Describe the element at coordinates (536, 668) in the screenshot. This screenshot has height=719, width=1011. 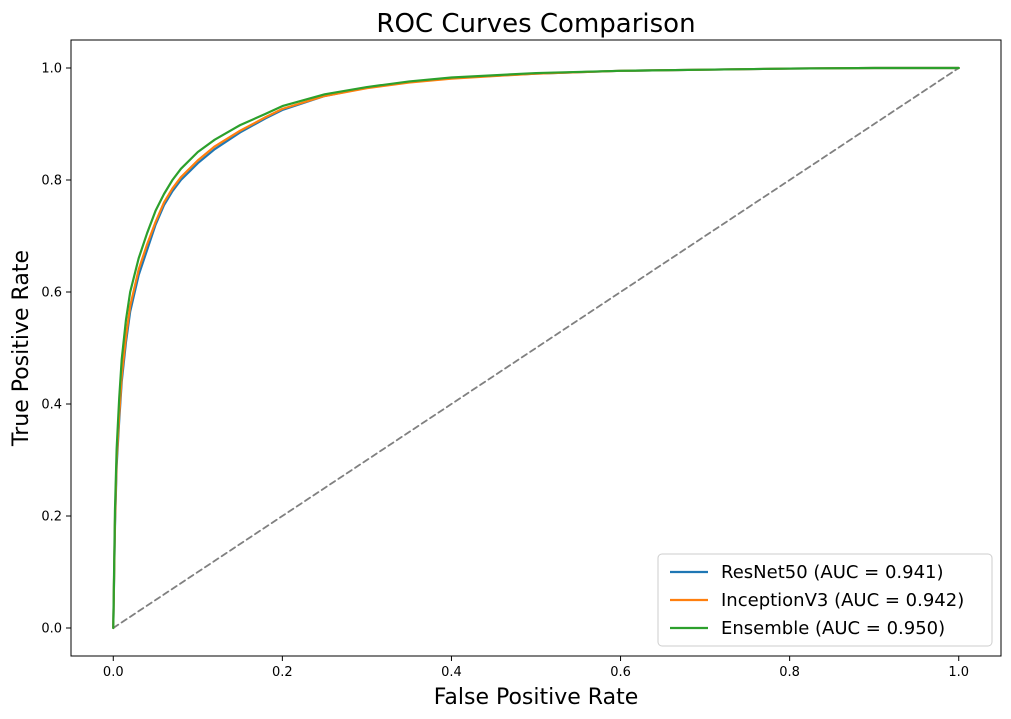
I see `x-axis-ticks: 0.0 0.2 0.4 0.6 0.8 1.0` at that location.